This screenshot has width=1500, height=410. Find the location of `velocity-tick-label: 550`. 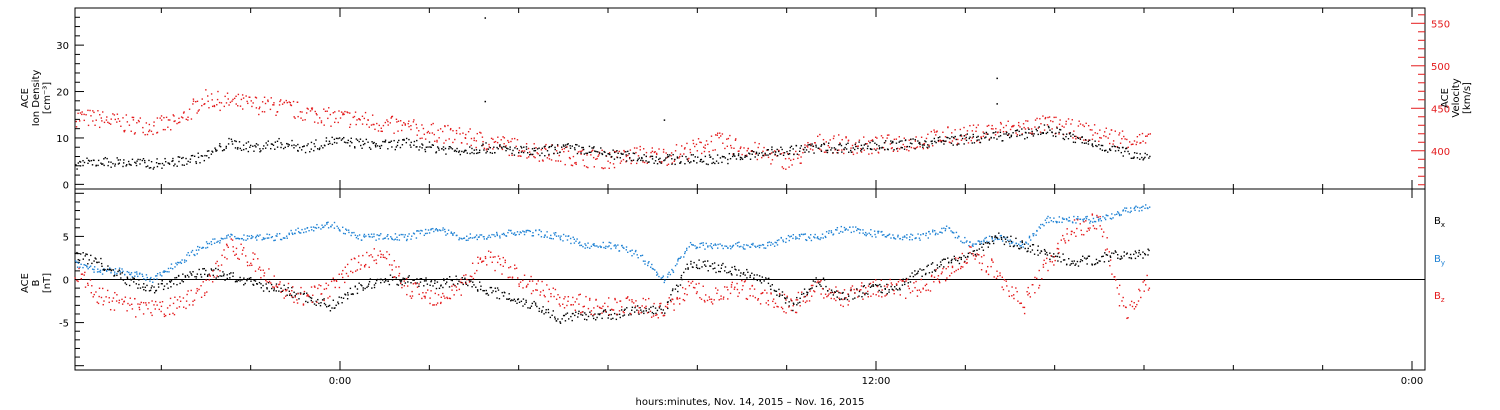

velocity-tick-label: 550 is located at coordinates (1440, 24).